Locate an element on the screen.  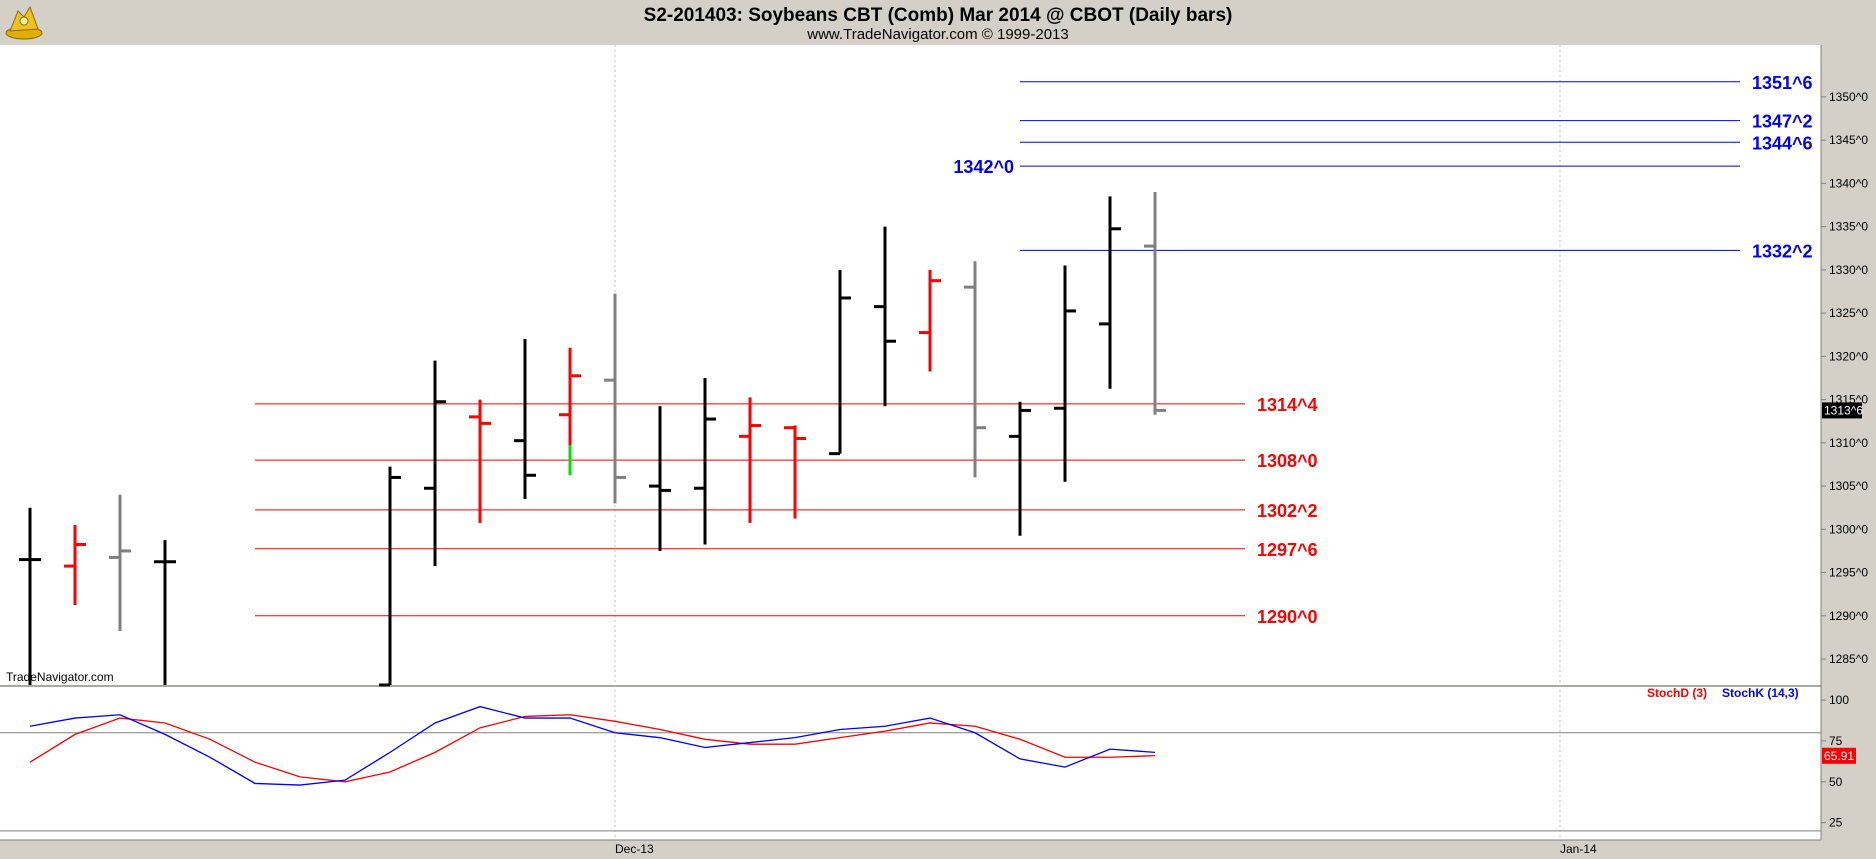
level-label: 1344^6 is located at coordinates (1782, 143).